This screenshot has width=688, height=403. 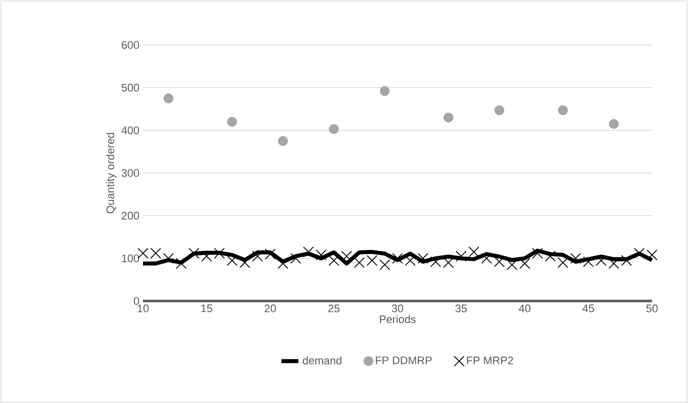 I want to click on y-tick-label: 300, so click(x=131, y=173).